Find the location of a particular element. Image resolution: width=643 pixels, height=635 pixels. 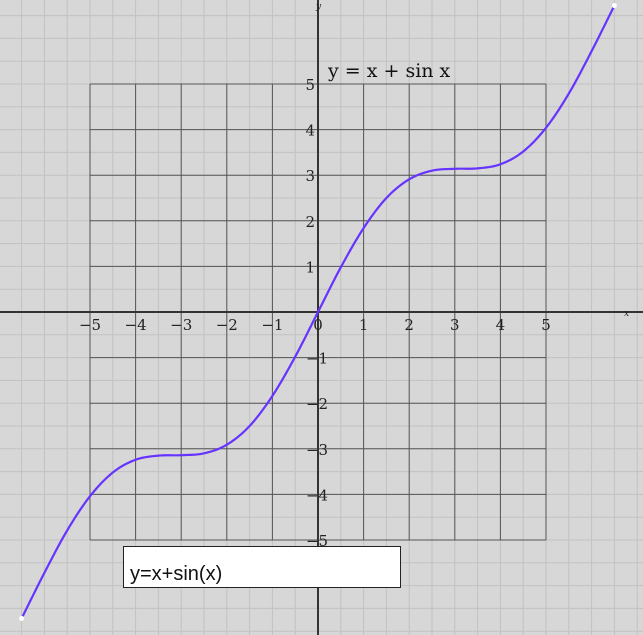

y-tick-label: −5 is located at coordinates (317, 541).